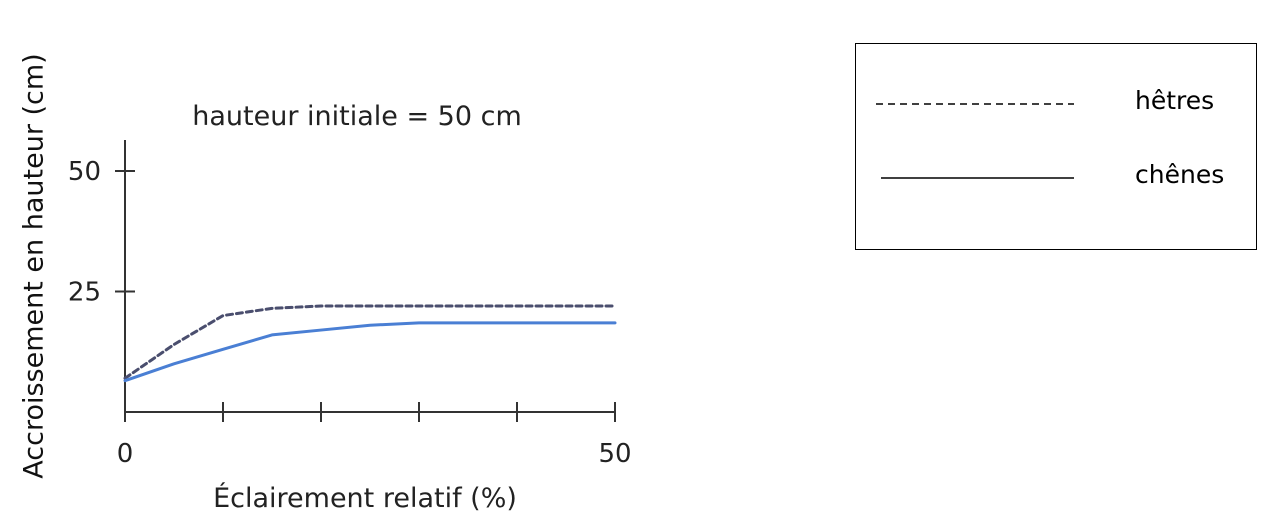  Describe the element at coordinates (365, 498) in the screenshot. I see `x-axis-label: Éclairement relatif (%)` at that location.